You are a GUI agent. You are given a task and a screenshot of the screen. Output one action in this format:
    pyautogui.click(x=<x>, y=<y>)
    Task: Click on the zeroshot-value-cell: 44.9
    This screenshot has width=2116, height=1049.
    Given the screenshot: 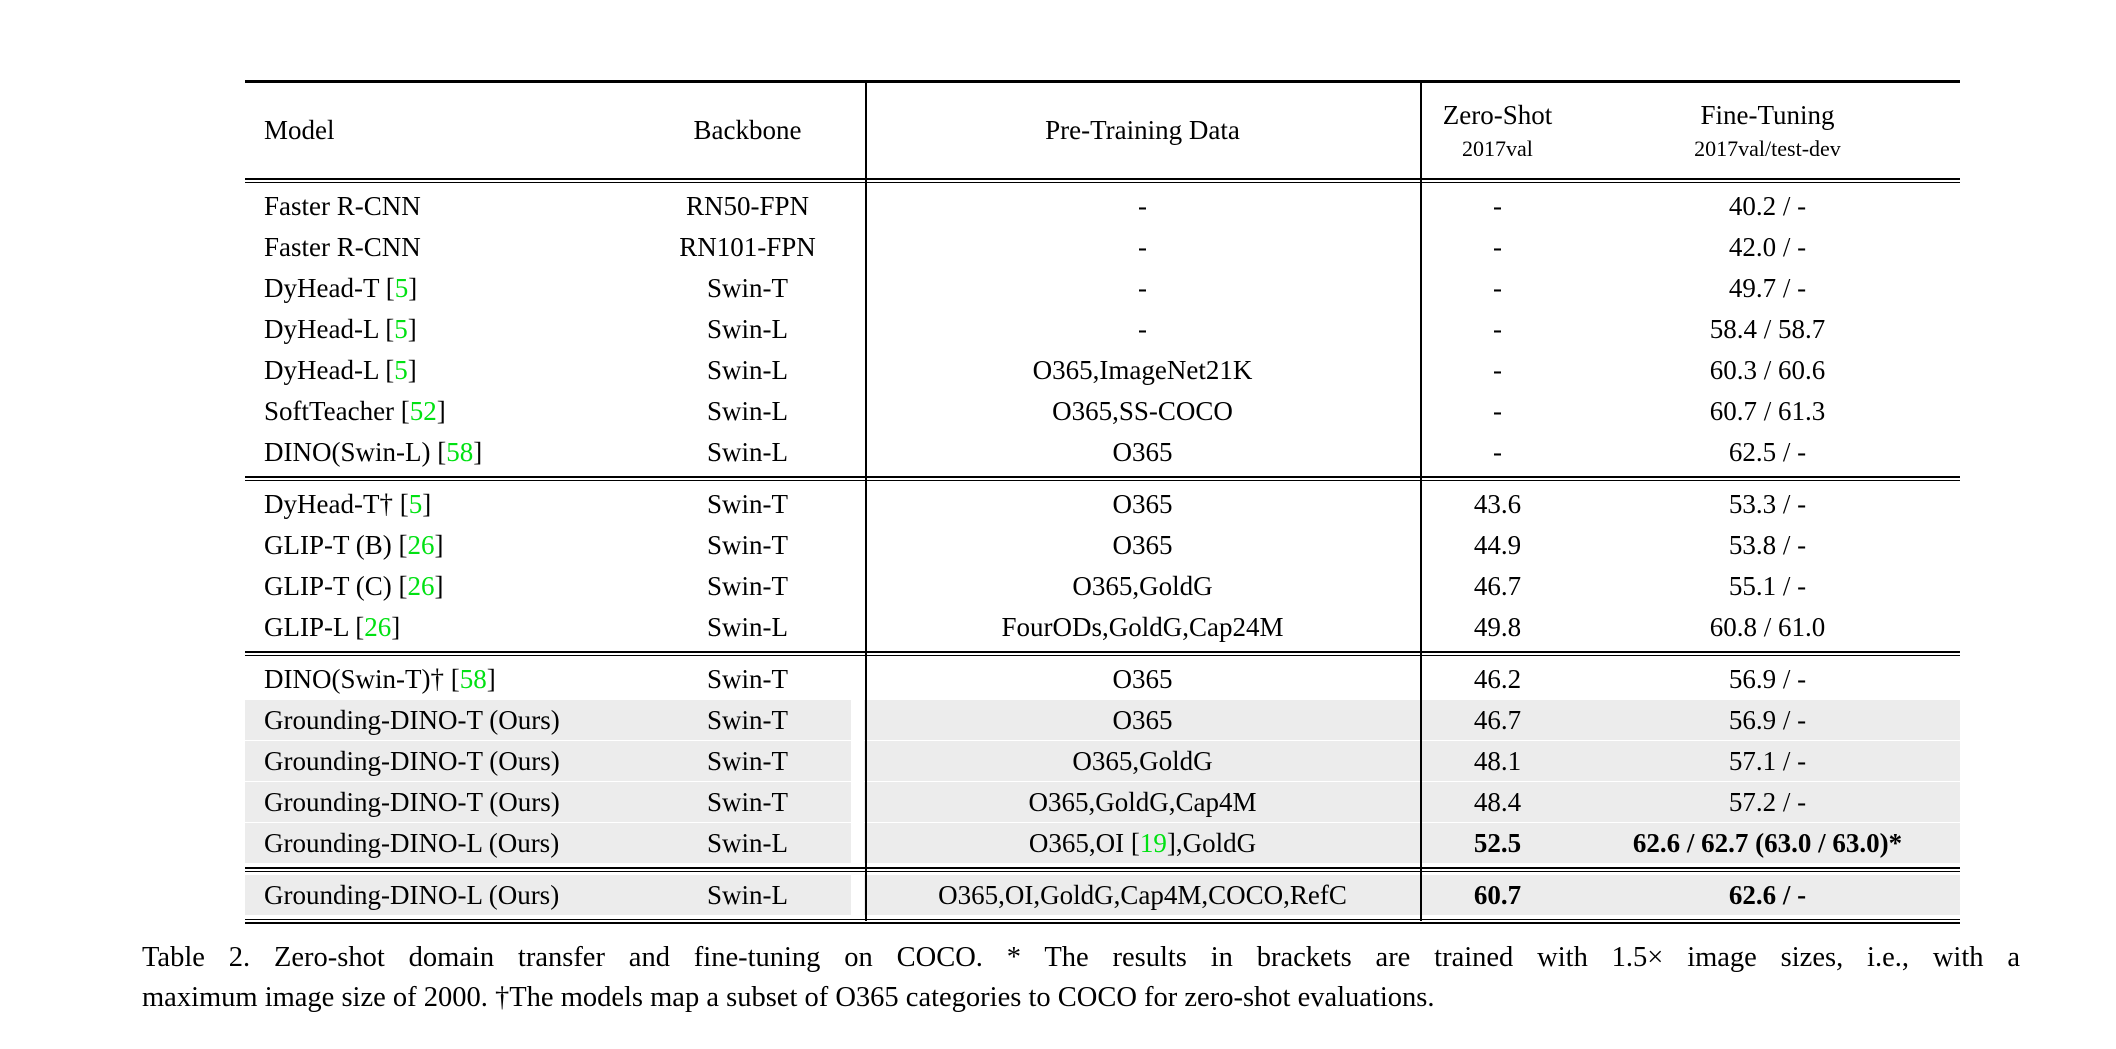 What is the action you would take?
    pyautogui.click(x=1497, y=545)
    